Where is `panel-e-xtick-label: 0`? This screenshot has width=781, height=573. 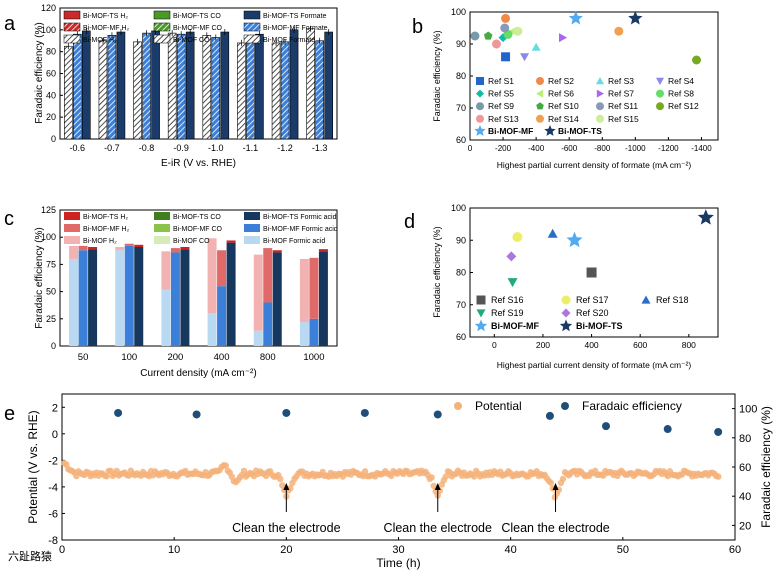
panel-e-xtick-label: 0 is located at coordinates (62, 550).